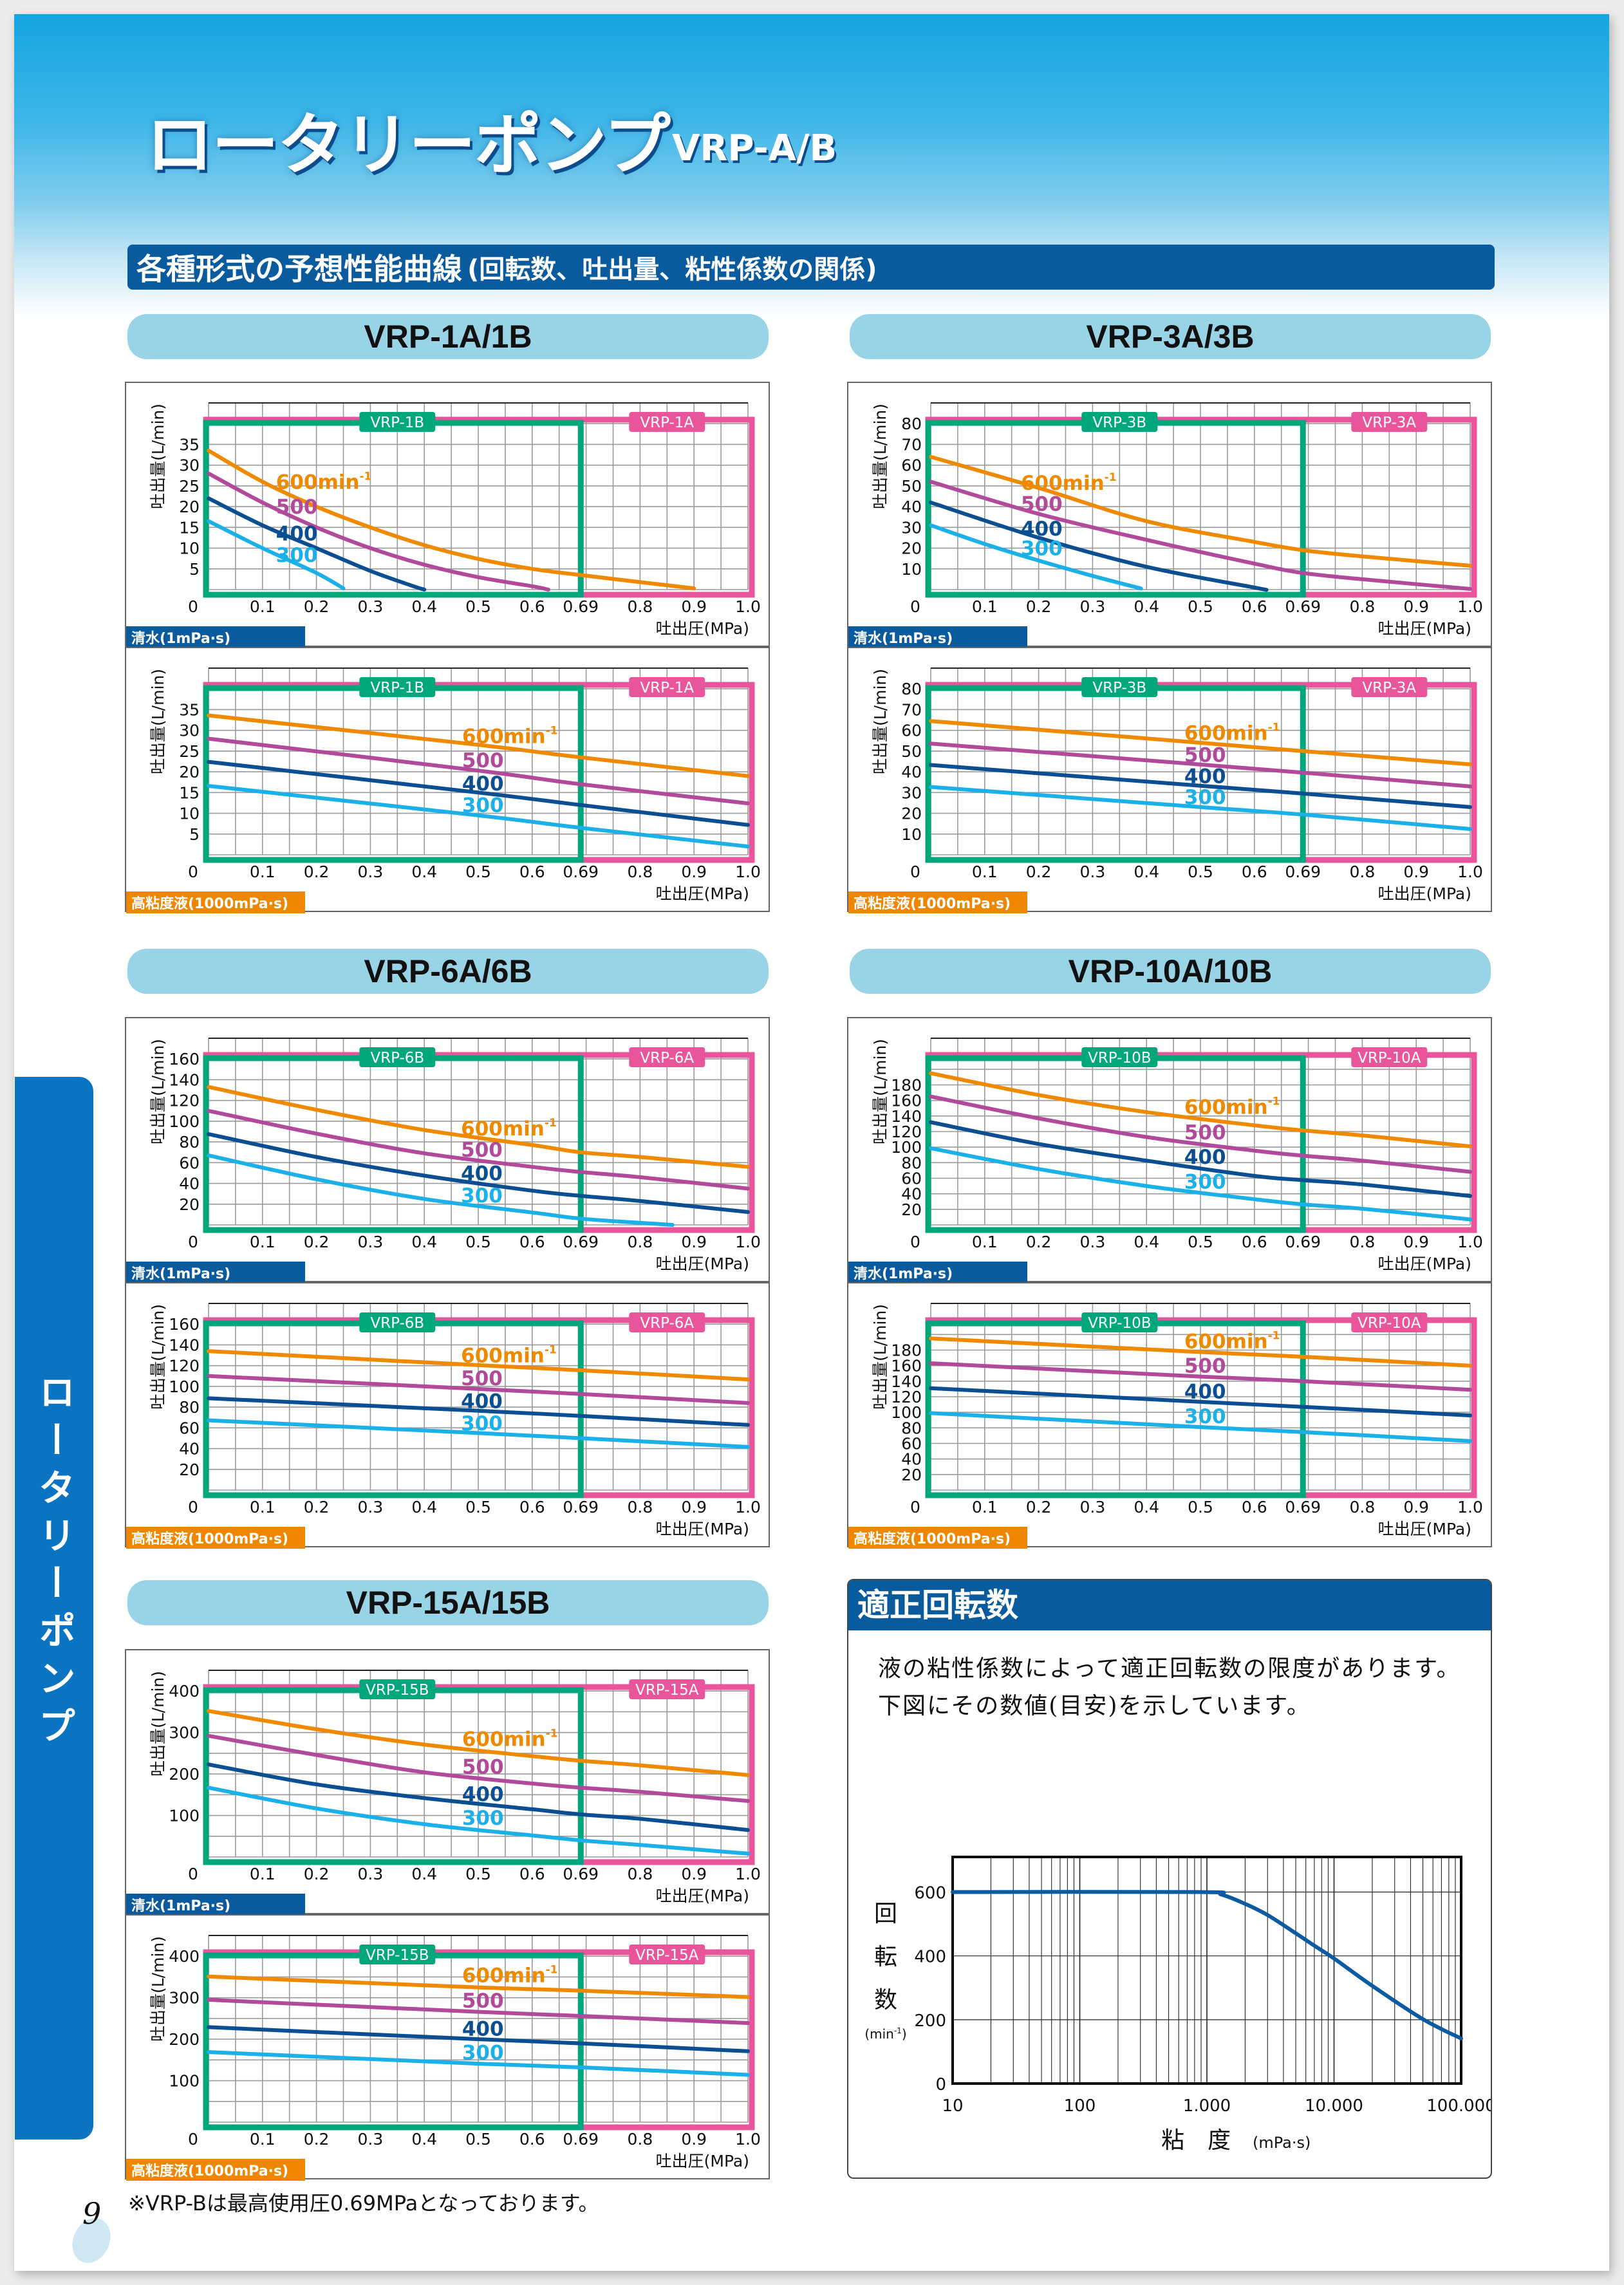 The width and height of the screenshot is (1624, 2285). I want to click on y-axis-title-char: 転, so click(885, 1957).